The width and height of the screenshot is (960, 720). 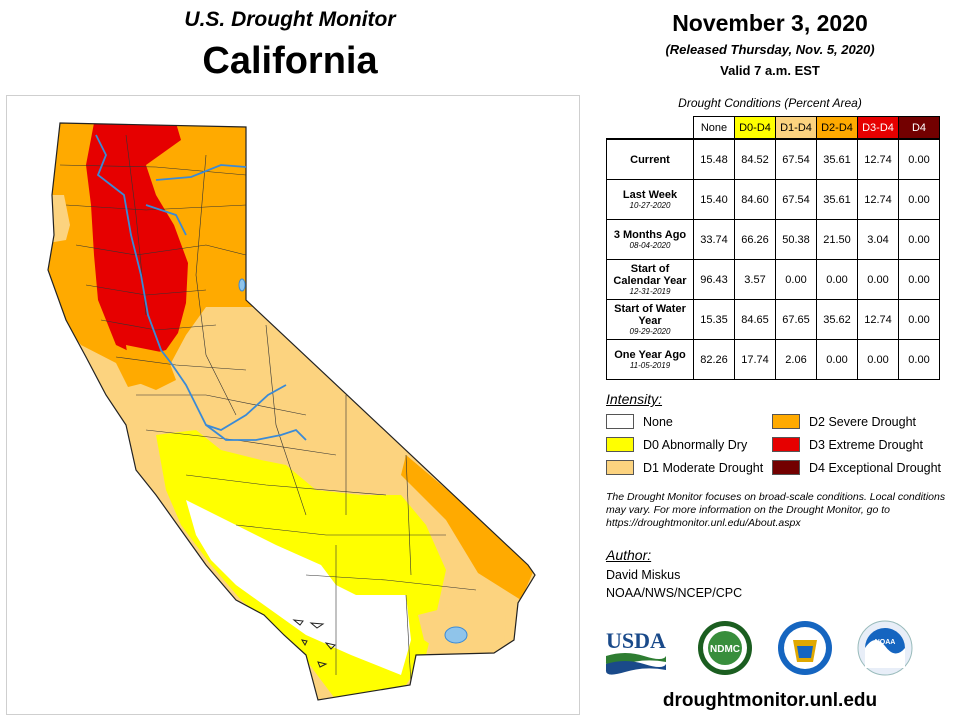 I want to click on cell: 35.61, so click(x=837, y=159).